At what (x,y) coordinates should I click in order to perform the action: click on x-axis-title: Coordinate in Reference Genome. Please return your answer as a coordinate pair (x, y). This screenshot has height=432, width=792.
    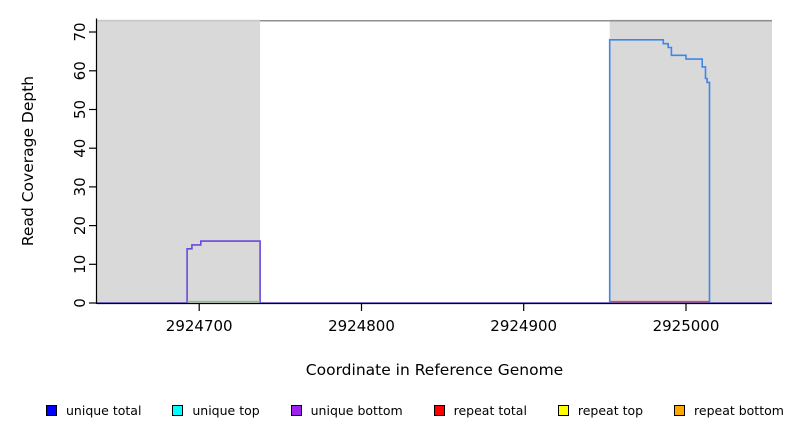
    Looking at the image, I should click on (434, 370).